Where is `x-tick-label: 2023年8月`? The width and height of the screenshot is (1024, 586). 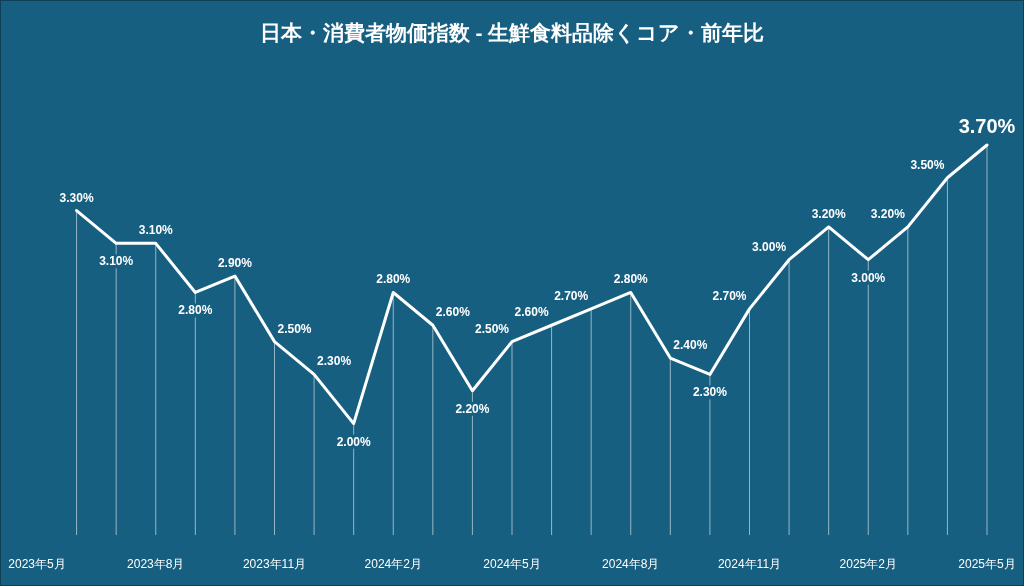 x-tick-label: 2023年8月 is located at coordinates (156, 564).